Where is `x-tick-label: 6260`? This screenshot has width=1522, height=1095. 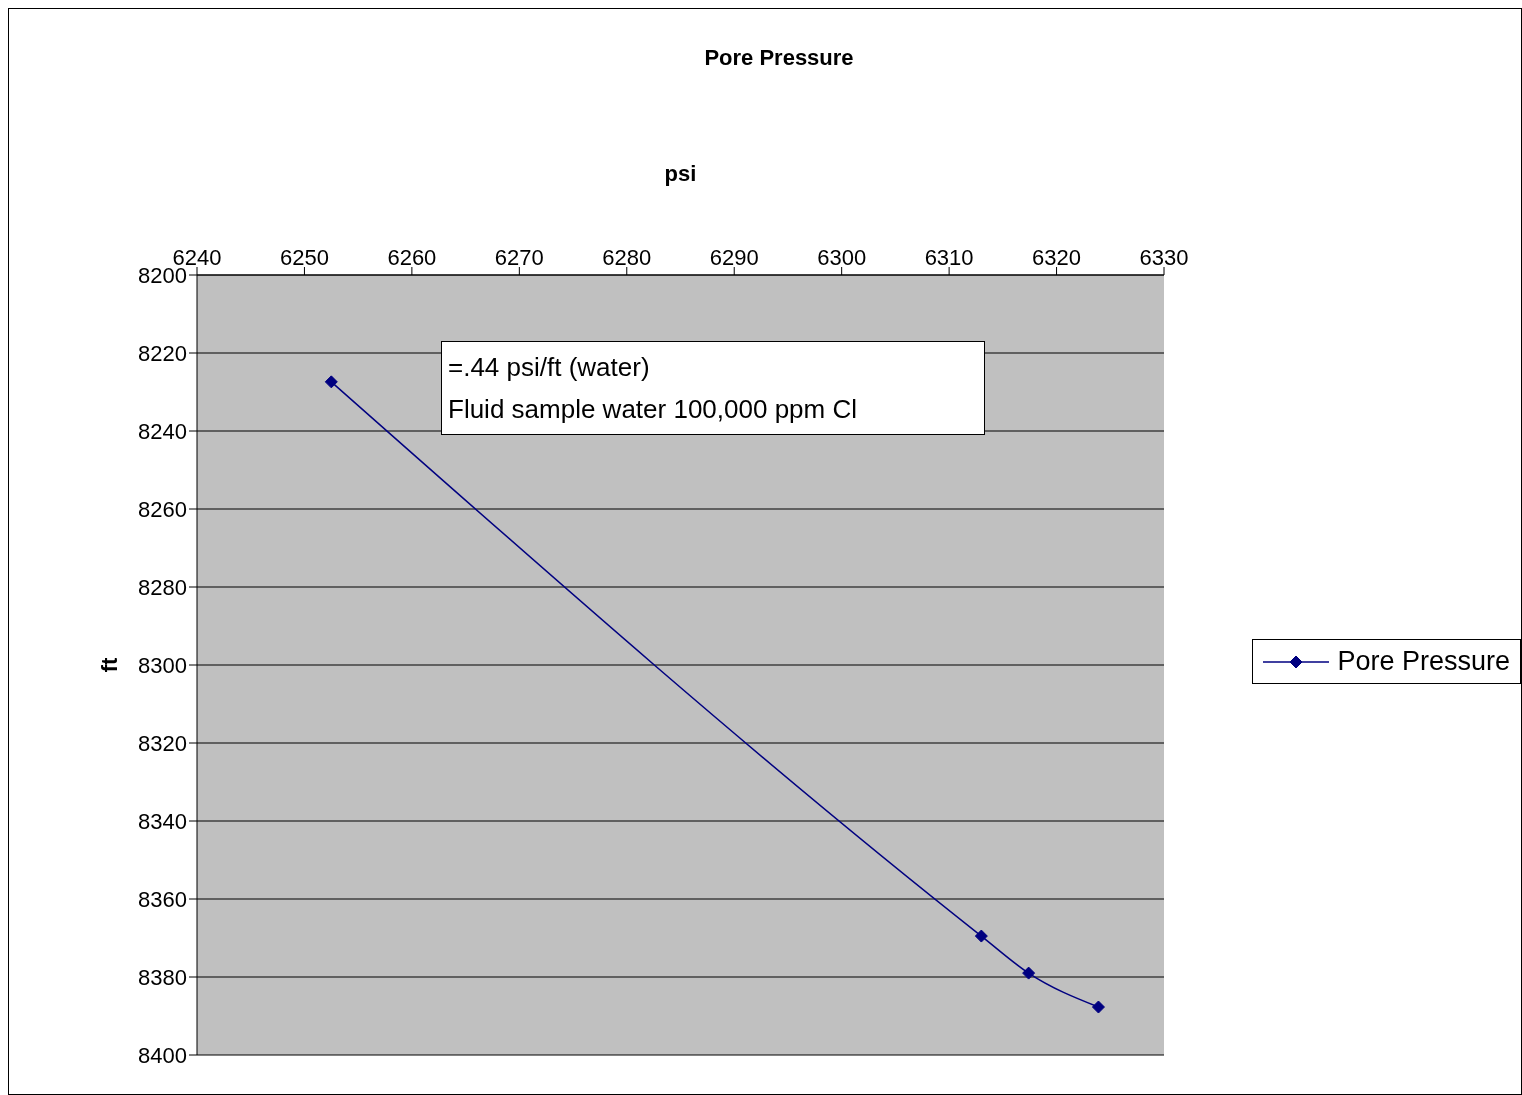
x-tick-label: 6260 is located at coordinates (412, 257).